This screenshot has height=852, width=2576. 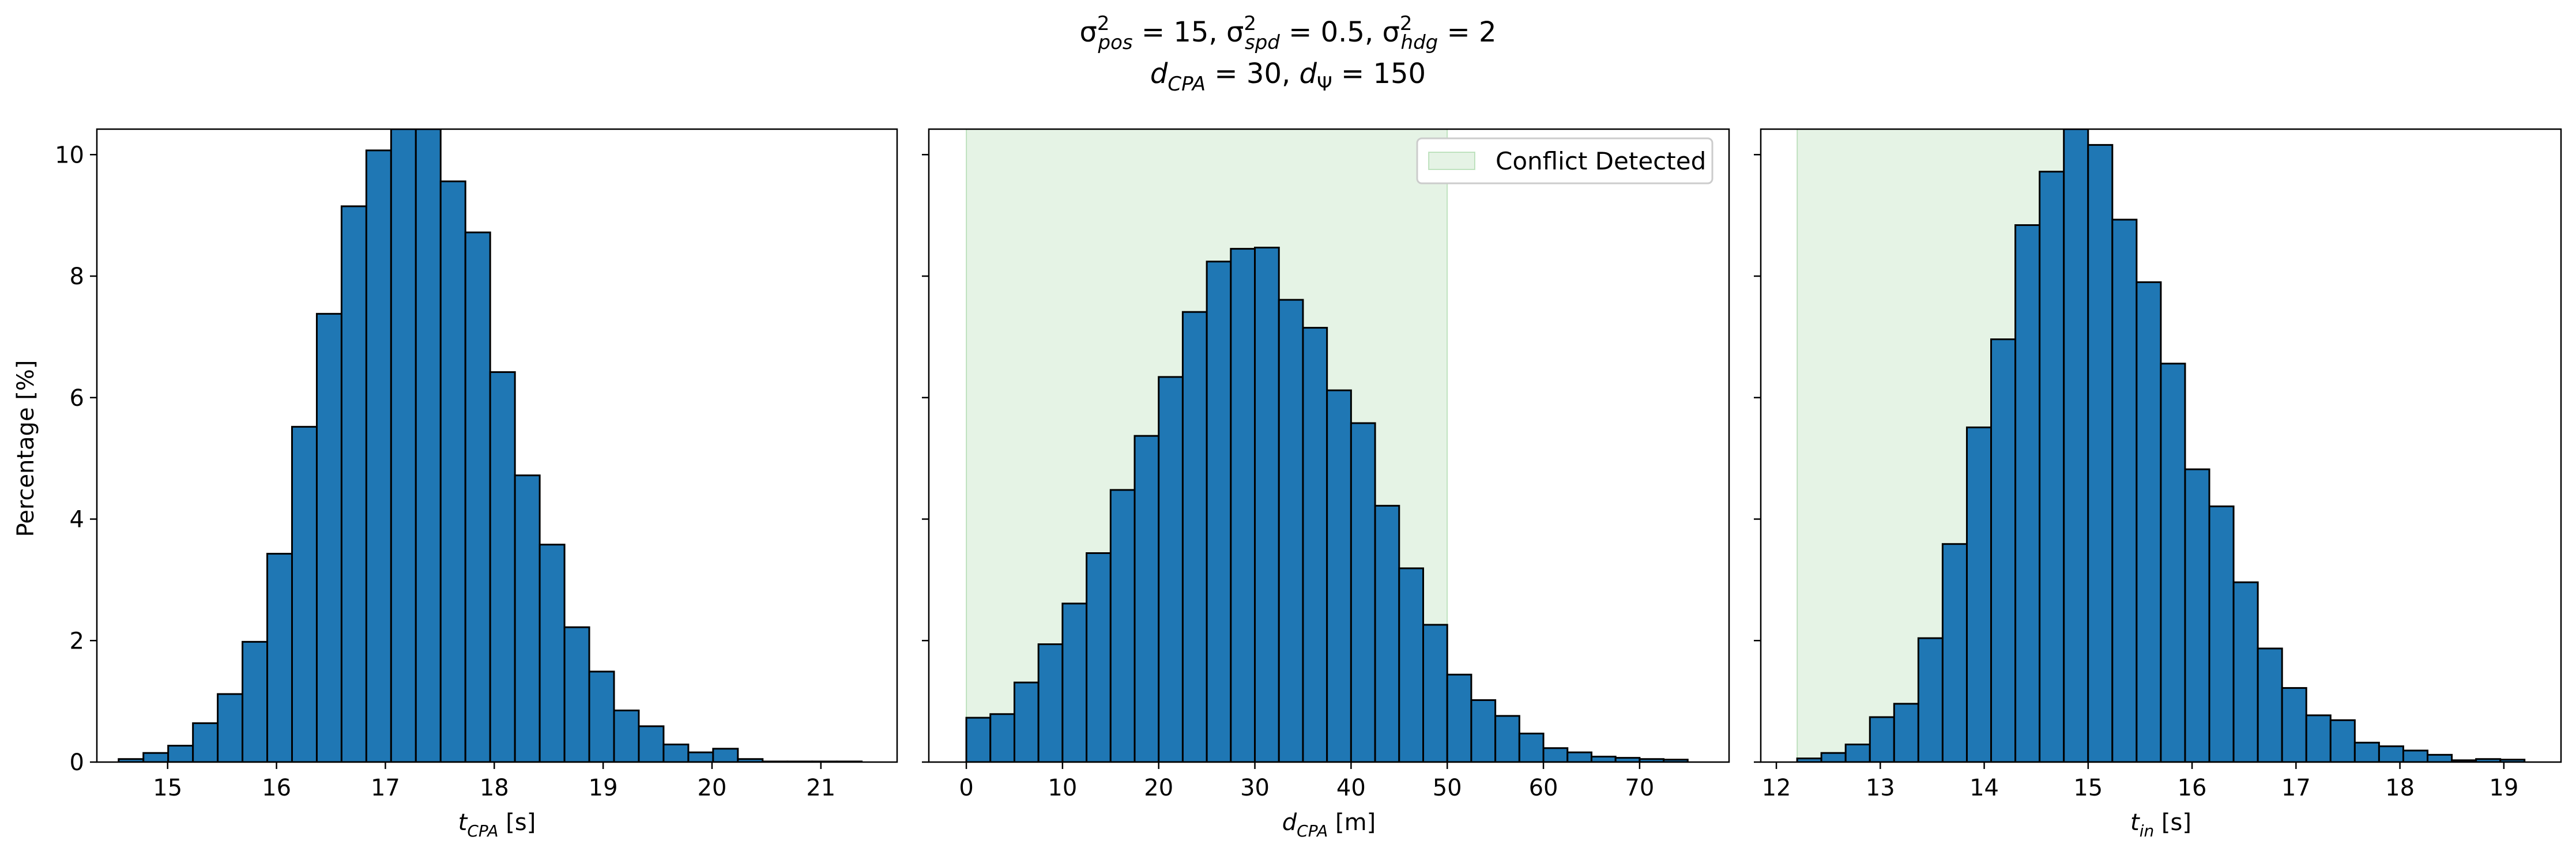 I want to click on y-tick-label: 4, so click(x=77, y=520).